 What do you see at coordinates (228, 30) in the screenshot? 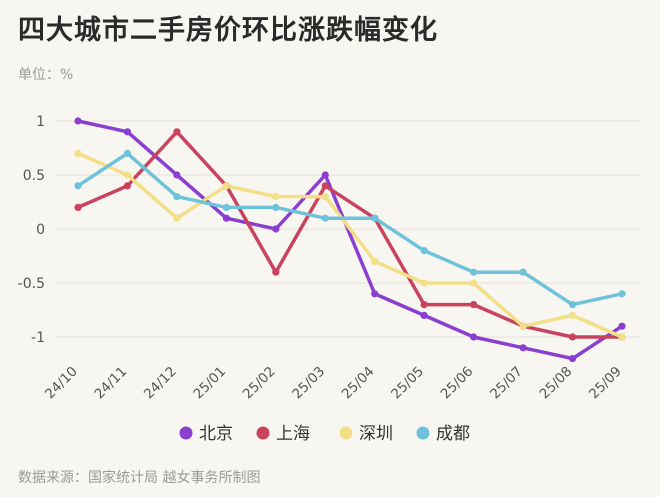
I see `chart-title: 四大城市二手房价环比涨跌幅变化` at bounding box center [228, 30].